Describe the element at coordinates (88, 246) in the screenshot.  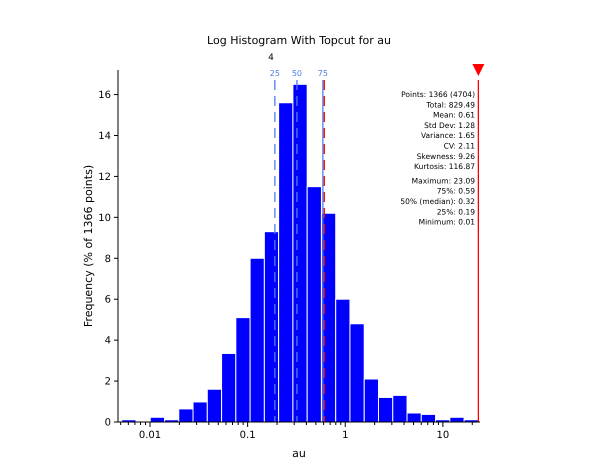
I see `y-axis-title: Frequency (% of 1366 points)` at that location.